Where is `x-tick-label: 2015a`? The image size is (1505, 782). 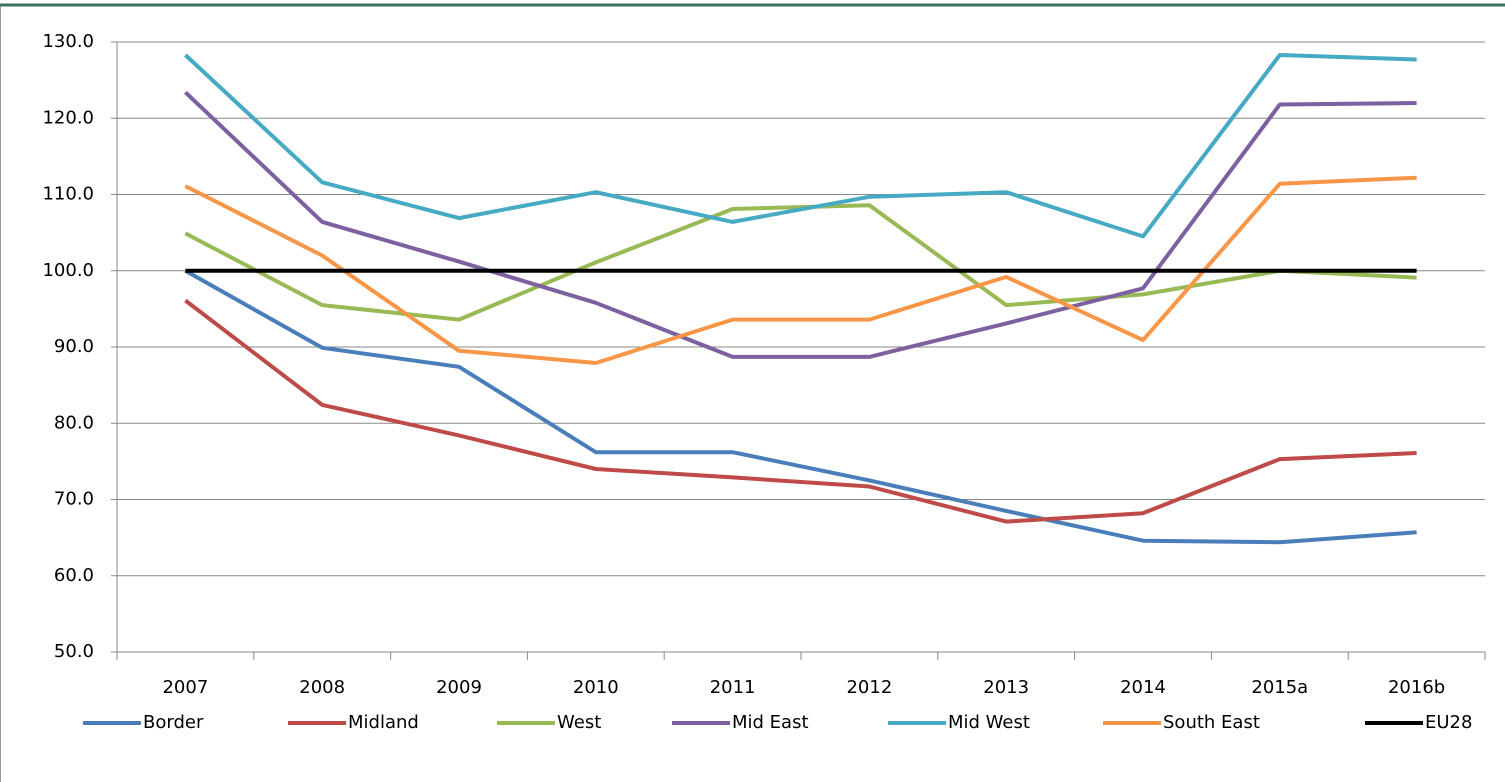 x-tick-label: 2015a is located at coordinates (1279, 687).